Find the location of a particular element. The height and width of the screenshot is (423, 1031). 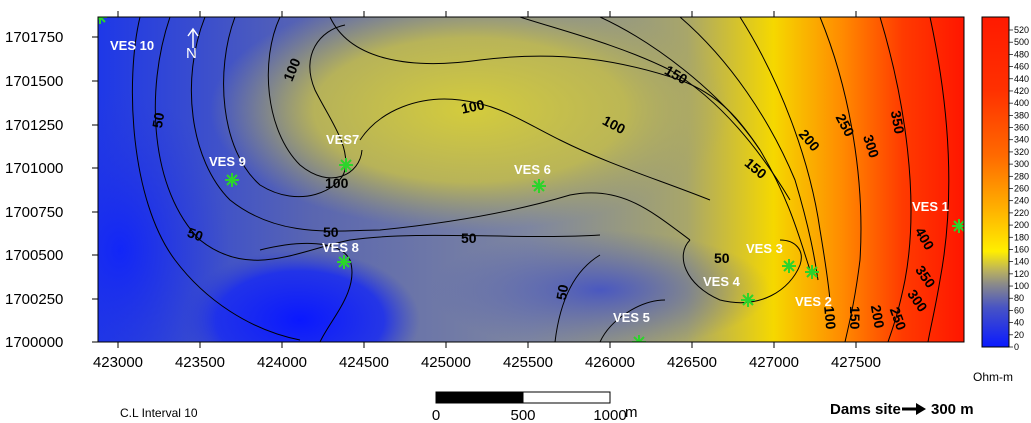

colorbar-tick-label: 420 is located at coordinates (1021, 91).